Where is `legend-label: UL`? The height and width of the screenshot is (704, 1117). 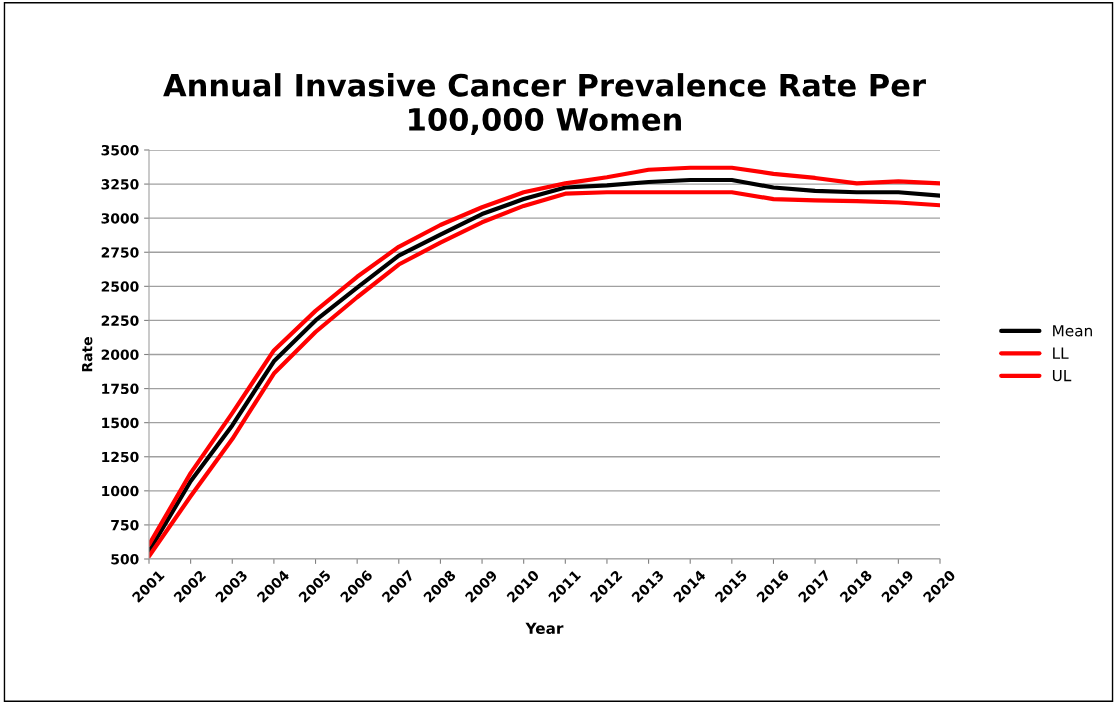
legend-label: UL is located at coordinates (1062, 376).